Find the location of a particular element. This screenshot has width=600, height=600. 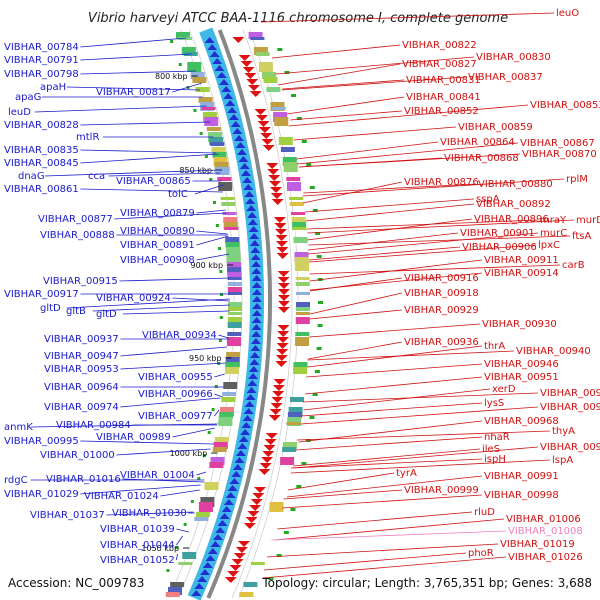

gene-label-left: dnaG is located at coordinates (31, 176).